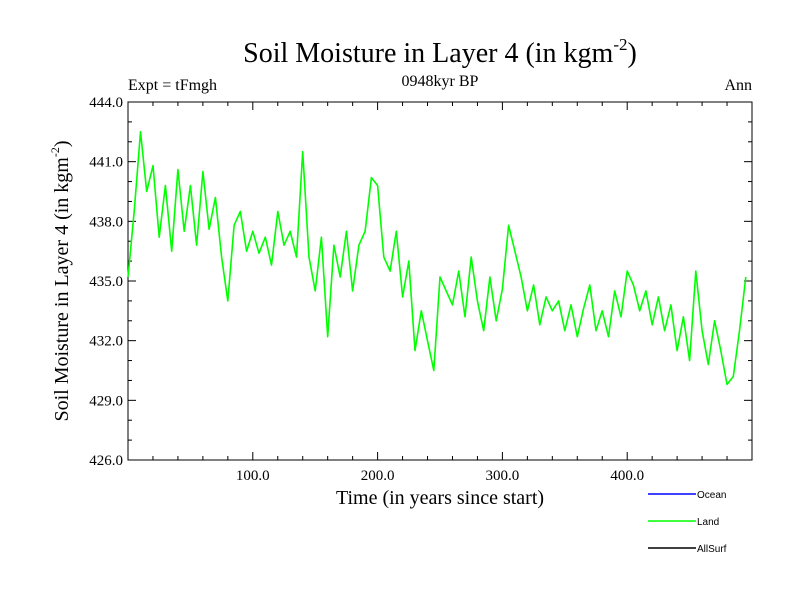  I want to click on y-tick-label: 438.0, so click(106, 222).